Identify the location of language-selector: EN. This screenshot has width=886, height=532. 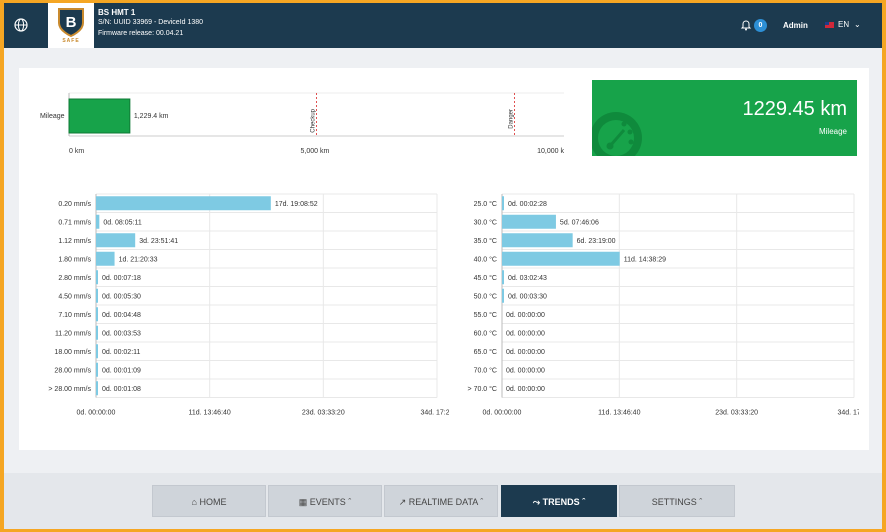
(844, 24).